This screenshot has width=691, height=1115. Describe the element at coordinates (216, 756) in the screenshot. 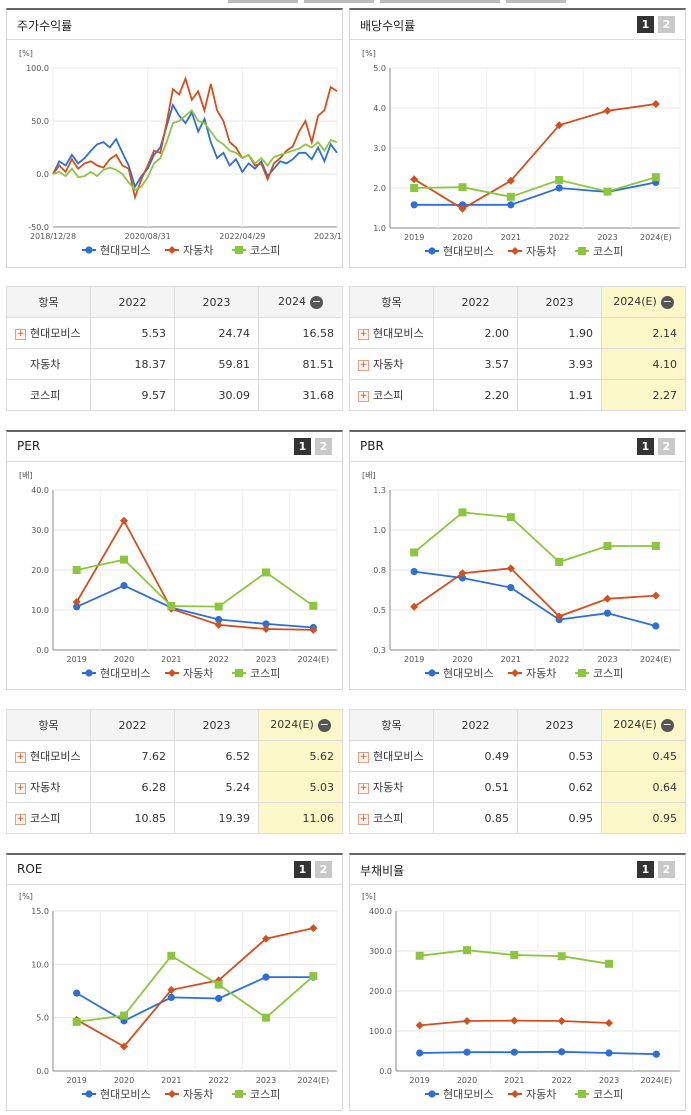

I see `value-cell: 6.52` at that location.